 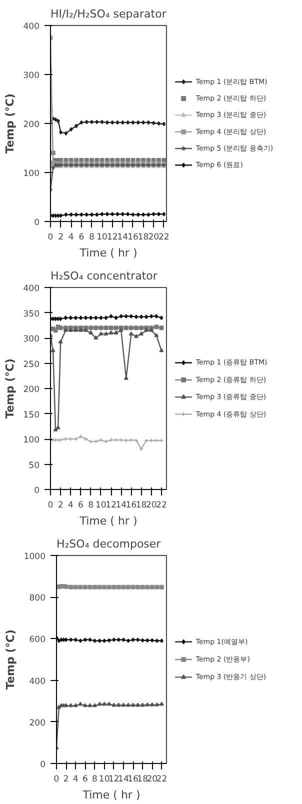 I want to click on y-tick-label: 600, so click(x=37, y=640).